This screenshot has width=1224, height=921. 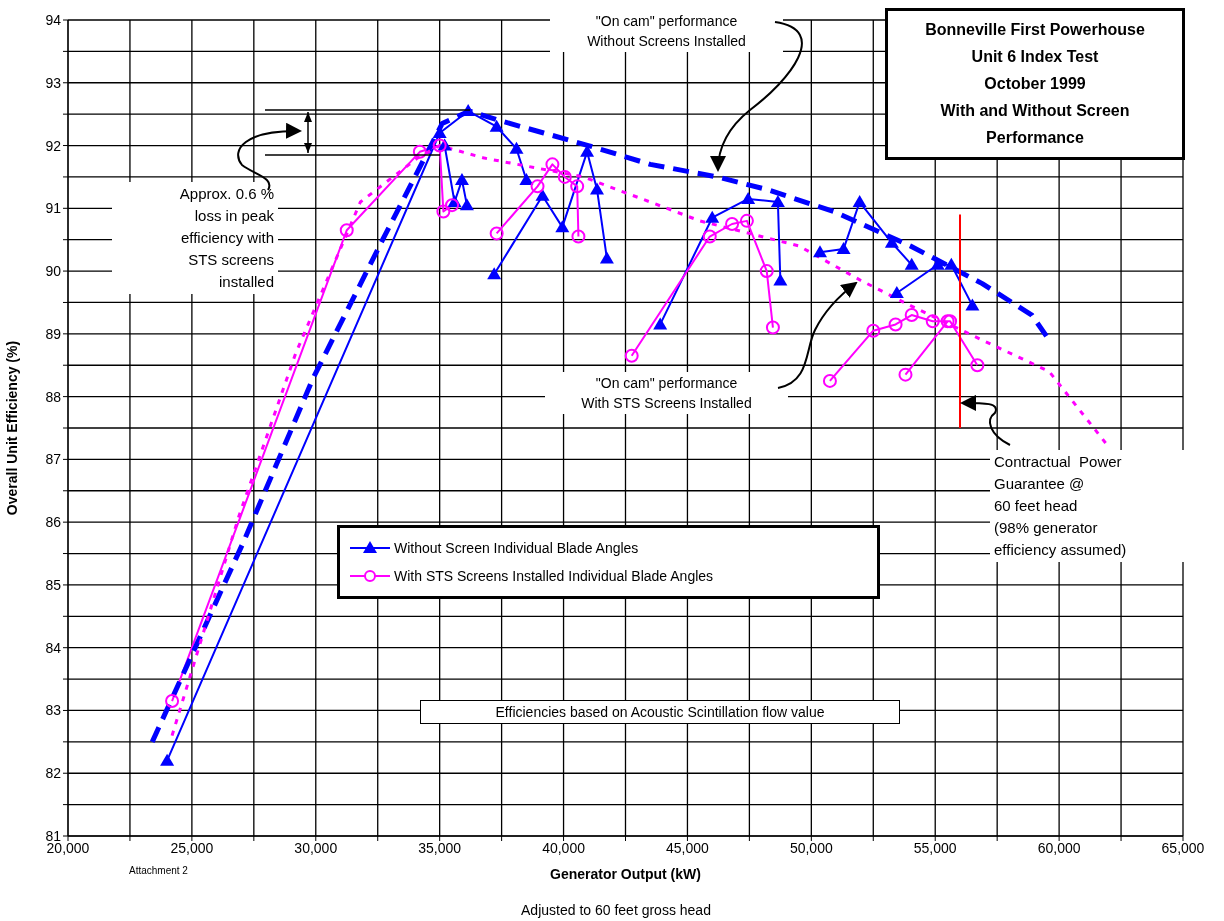 What do you see at coordinates (666, 31) in the screenshot?
I see `annotation: "On cam" performance Without Screens Installed` at bounding box center [666, 31].